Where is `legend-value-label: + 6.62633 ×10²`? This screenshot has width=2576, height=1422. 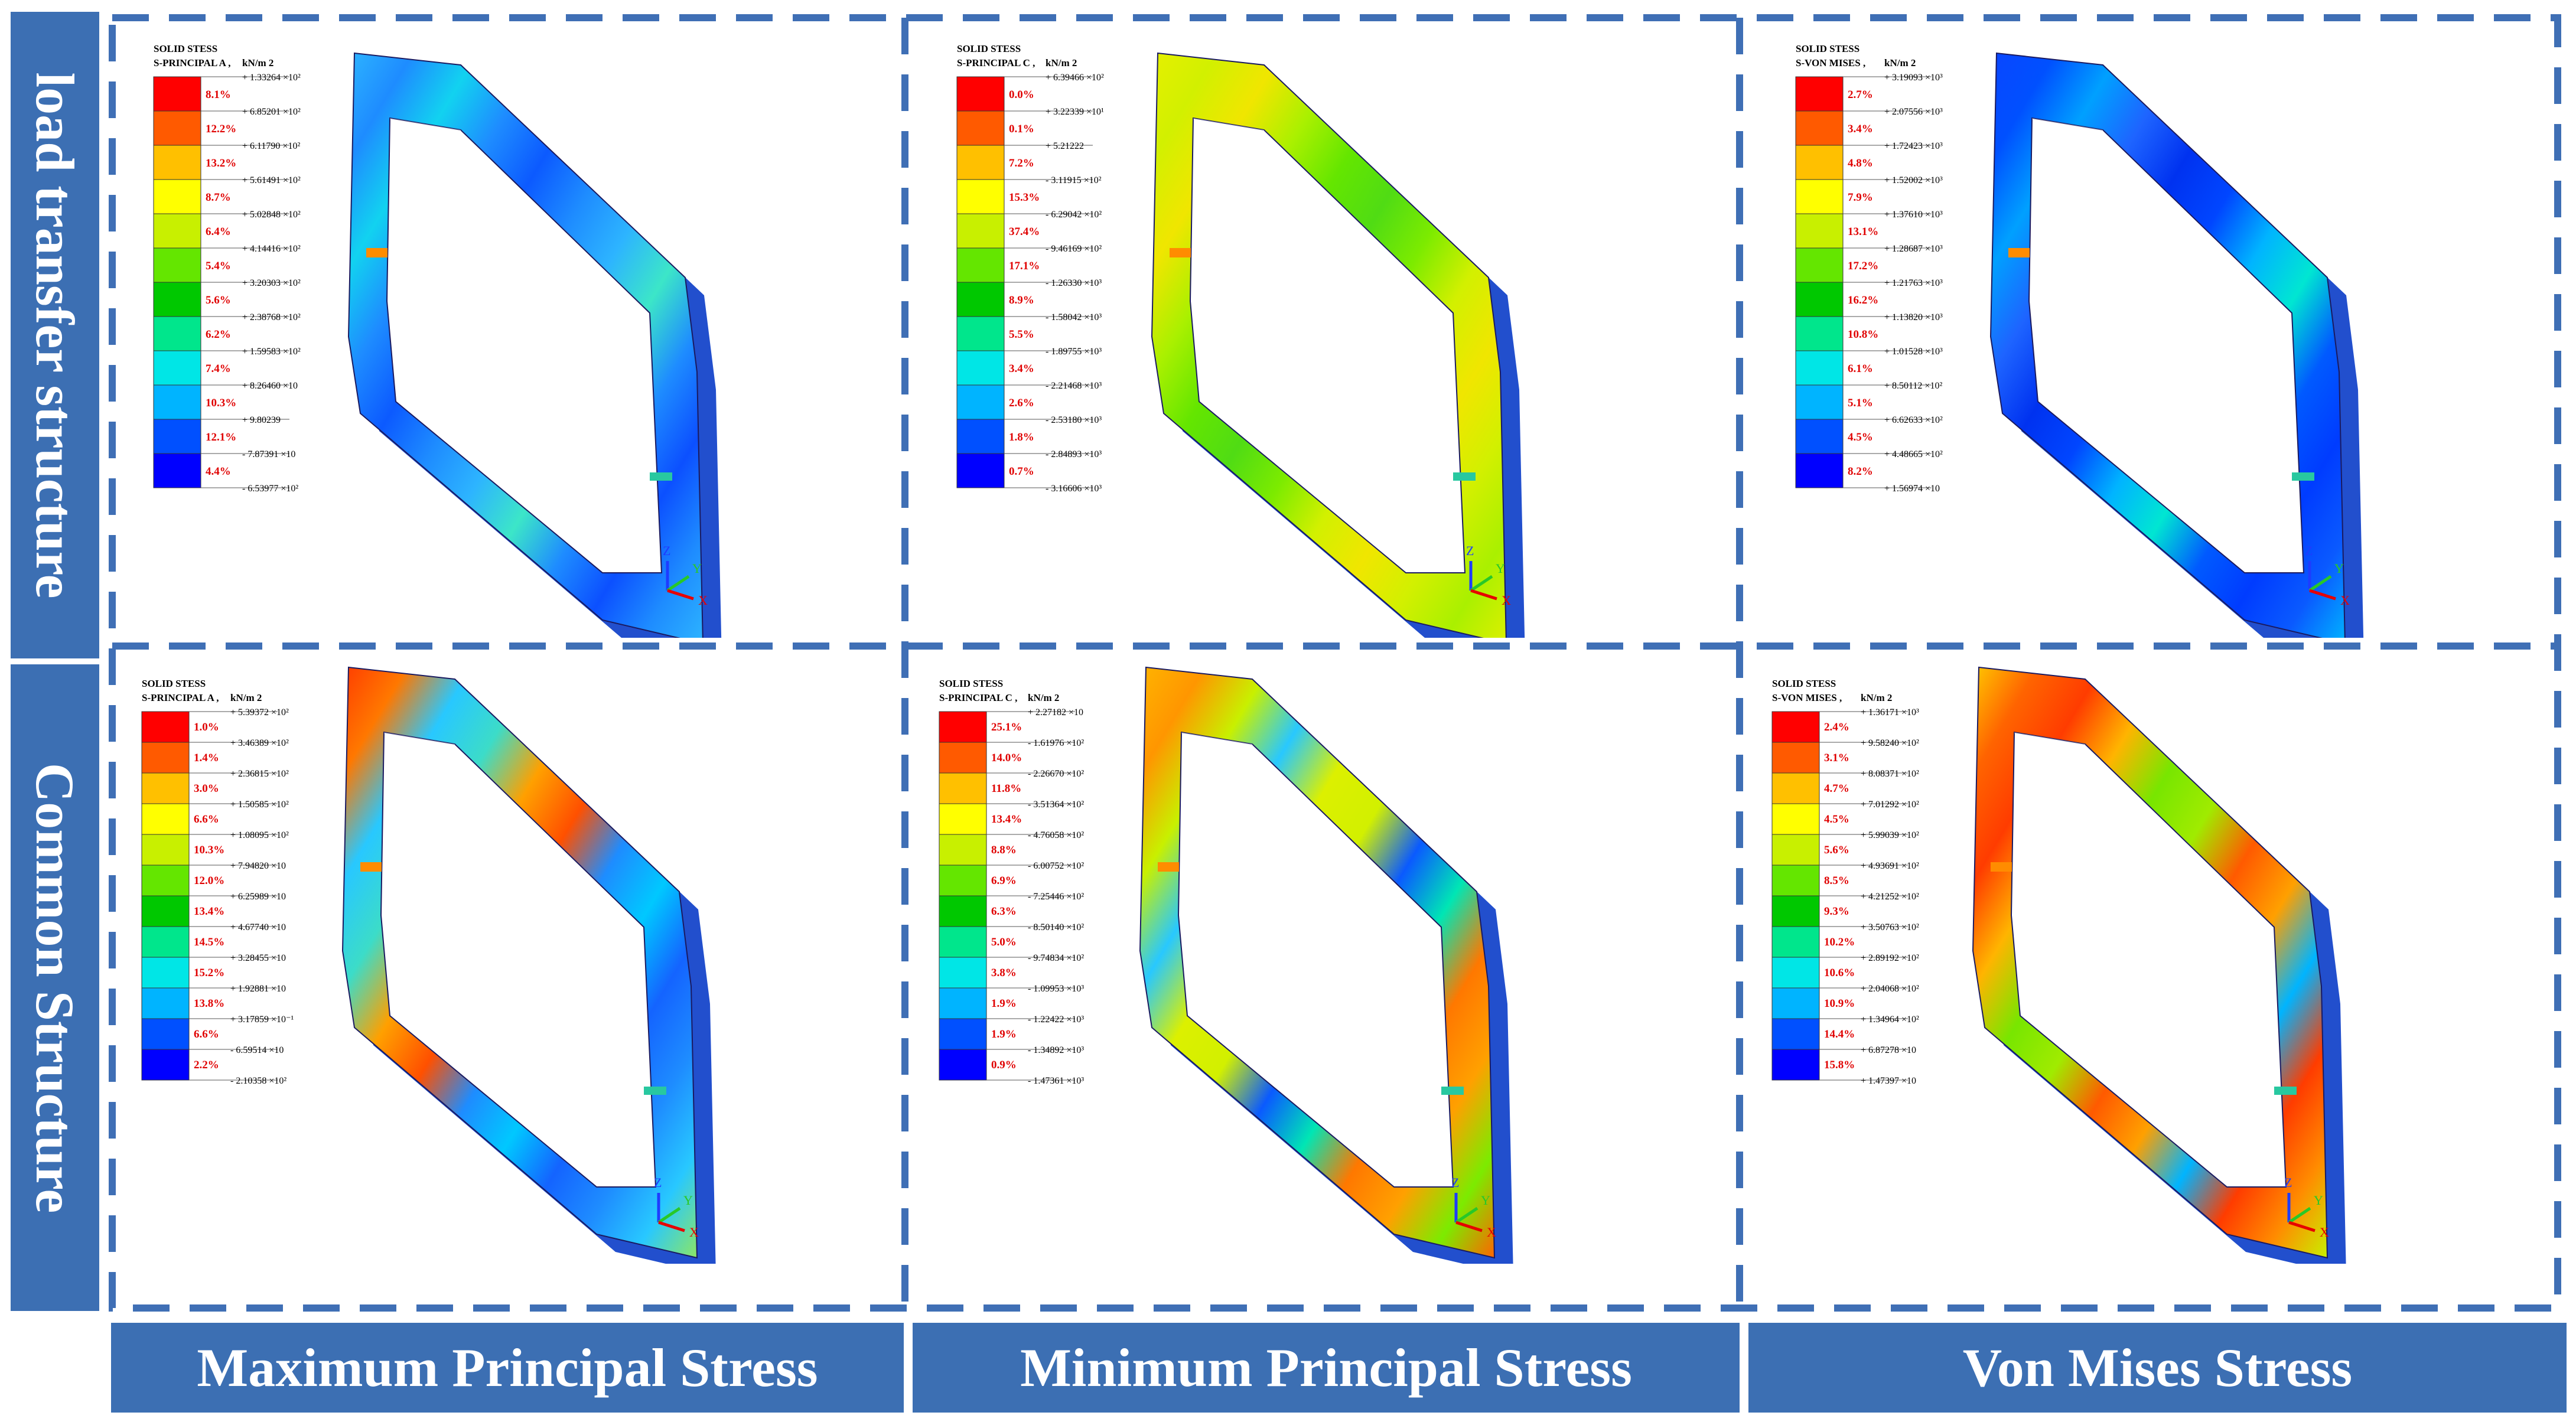
legend-value-label: + 6.62633 ×10² is located at coordinates (1913, 420).